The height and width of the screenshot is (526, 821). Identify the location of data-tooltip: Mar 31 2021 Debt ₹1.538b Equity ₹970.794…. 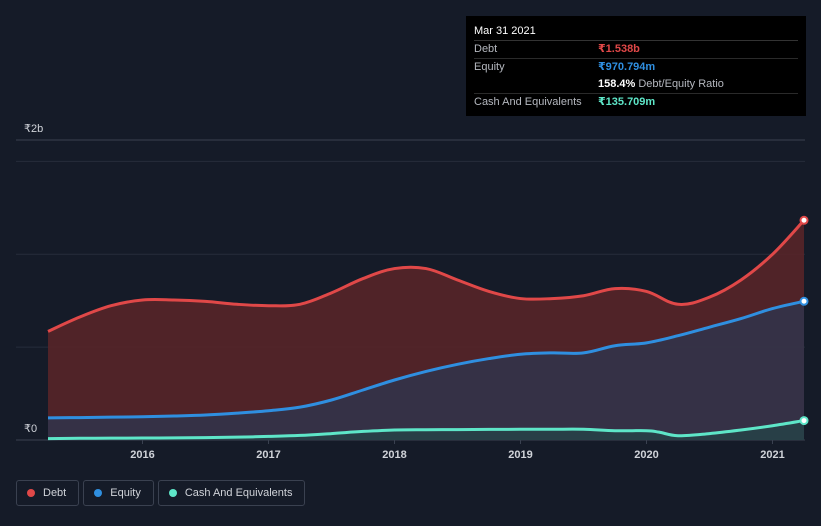
(636, 66).